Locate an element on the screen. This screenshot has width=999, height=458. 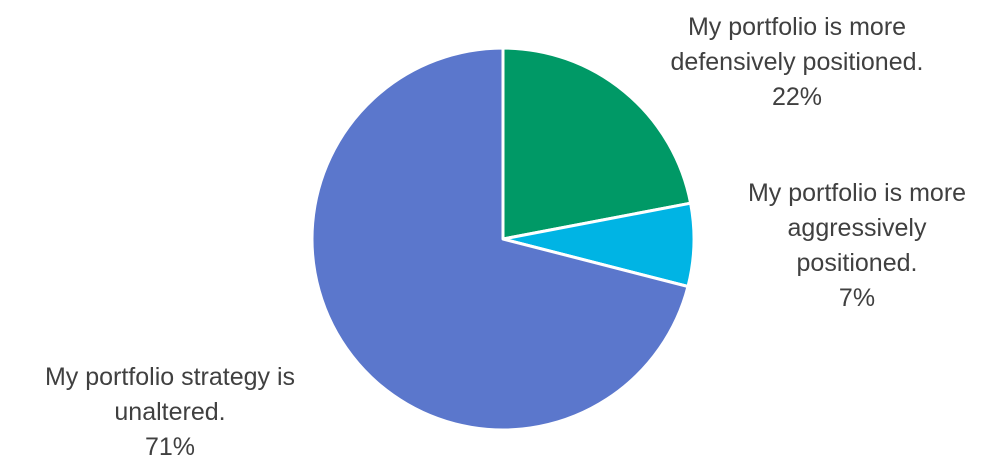
slice-category-label: defensively positioned. is located at coordinates (797, 62).